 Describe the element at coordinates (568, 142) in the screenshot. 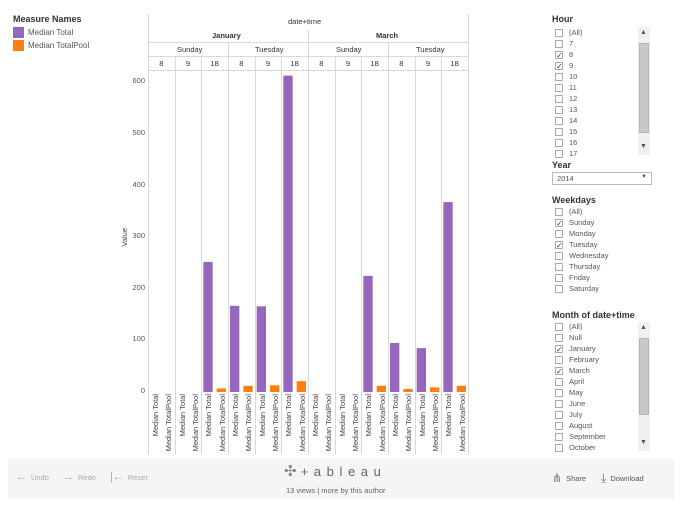

I see `filter-option: 16` at that location.